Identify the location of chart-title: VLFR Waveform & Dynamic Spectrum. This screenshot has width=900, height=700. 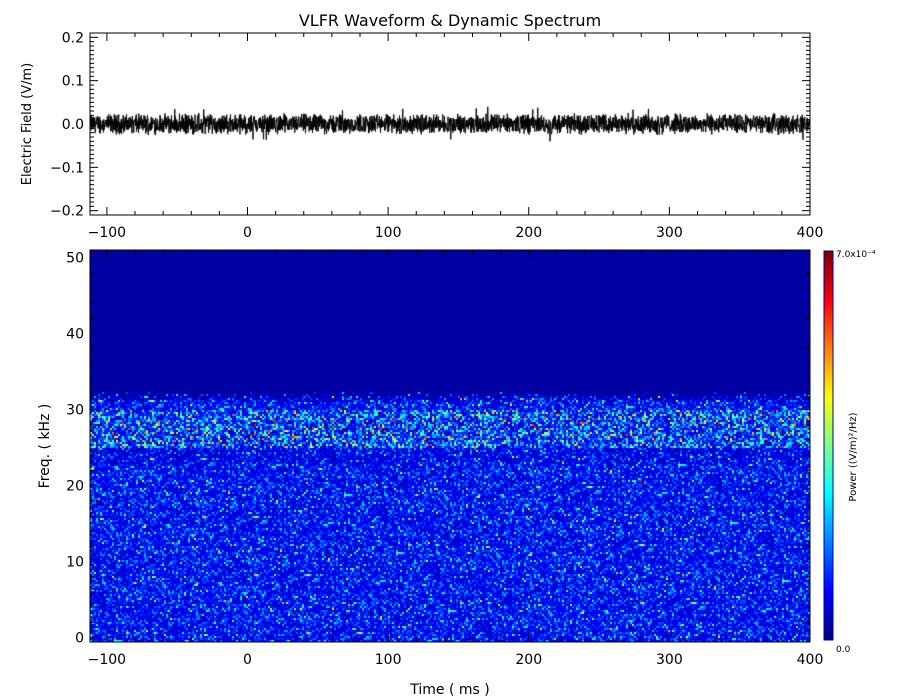
(450, 20).